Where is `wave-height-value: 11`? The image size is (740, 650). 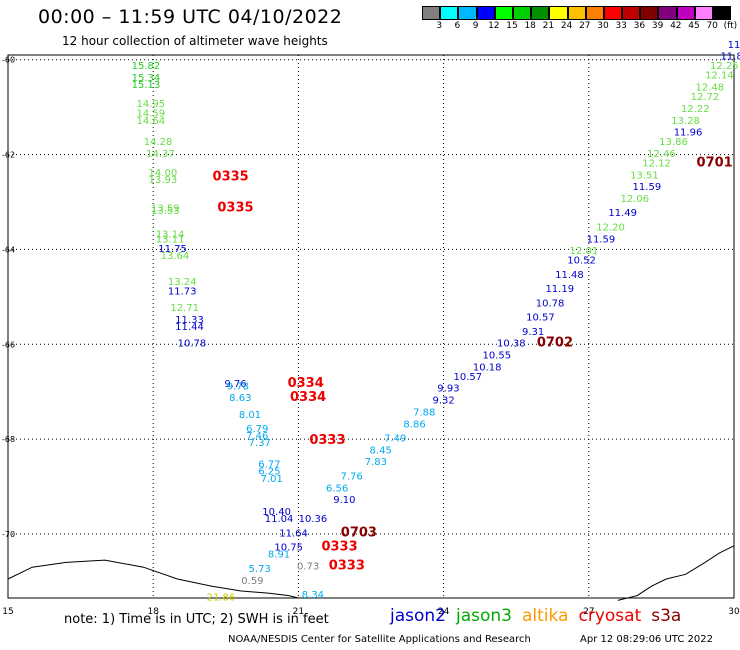
wave-height-value: 11 is located at coordinates (734, 45).